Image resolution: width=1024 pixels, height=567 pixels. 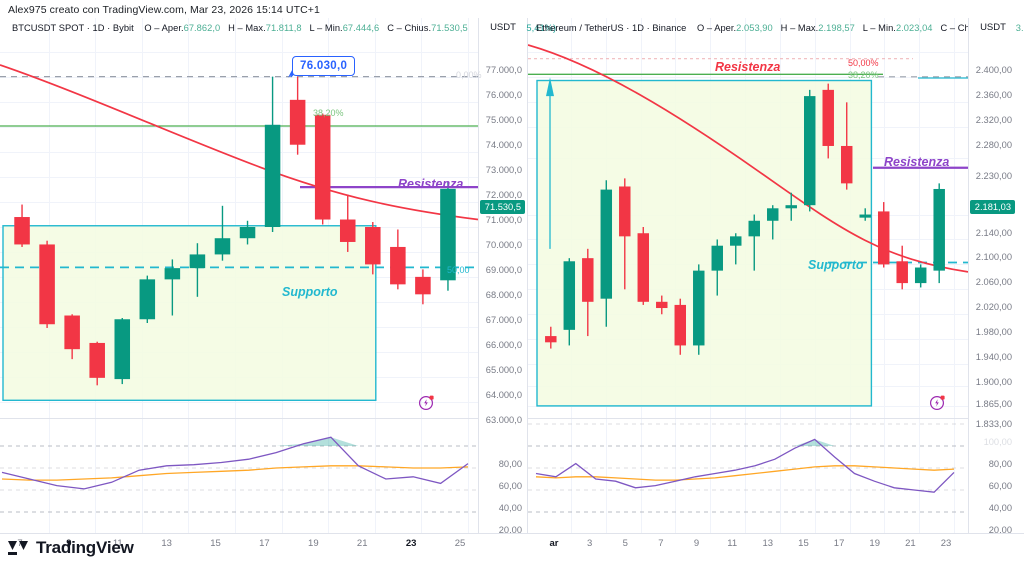 I want to click on legend-high-eth: 2.198,57, so click(x=836, y=28).